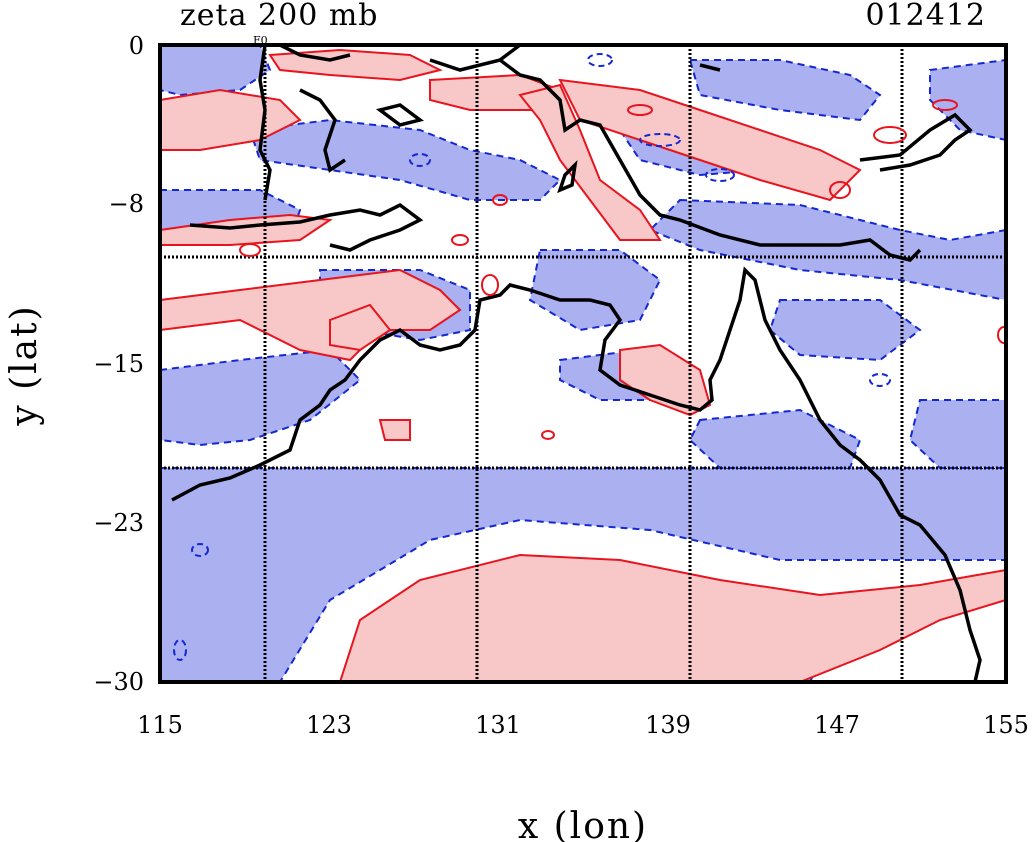 The width and height of the screenshot is (1035, 842). I want to click on y-axis-label: y (lat), so click(24, 365).